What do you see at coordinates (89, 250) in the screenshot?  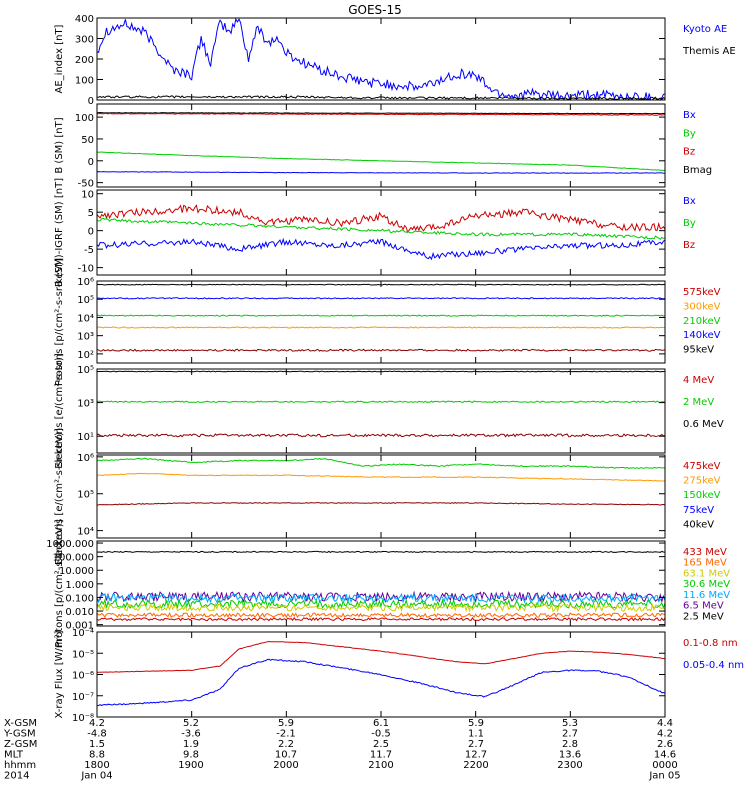 I see `y-tick-label: -5` at bounding box center [89, 250].